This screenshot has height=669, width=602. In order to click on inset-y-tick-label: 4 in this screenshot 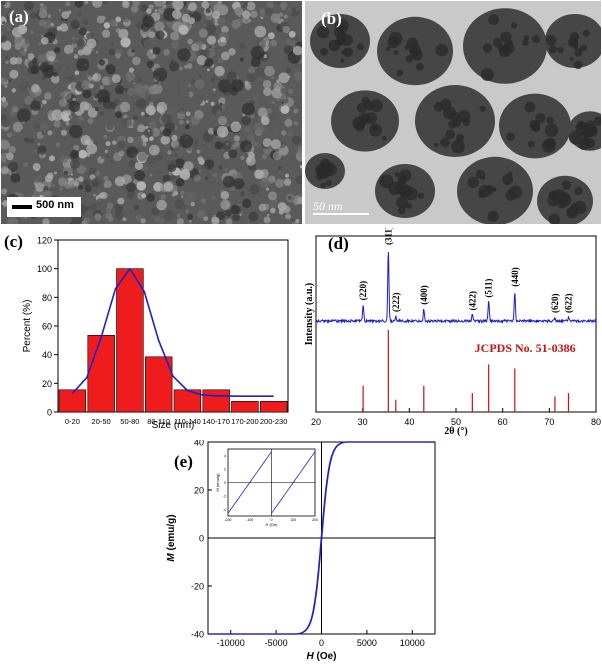, I will do `click(225, 456)`.